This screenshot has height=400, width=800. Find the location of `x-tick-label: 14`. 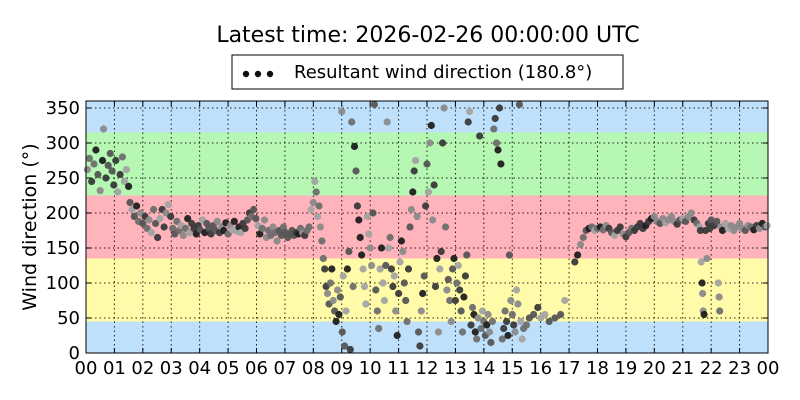

x-tick-label: 14 is located at coordinates (483, 368).